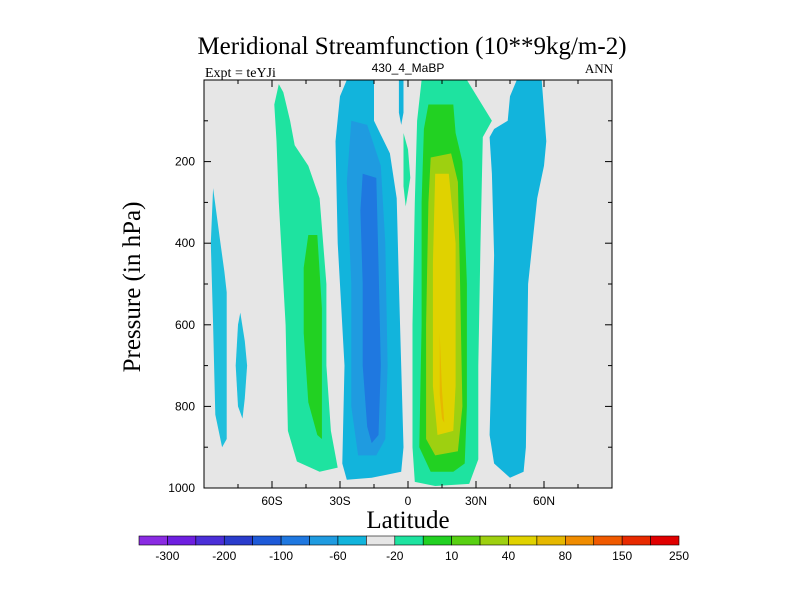  I want to click on y-tick-label: 600, so click(185, 325).